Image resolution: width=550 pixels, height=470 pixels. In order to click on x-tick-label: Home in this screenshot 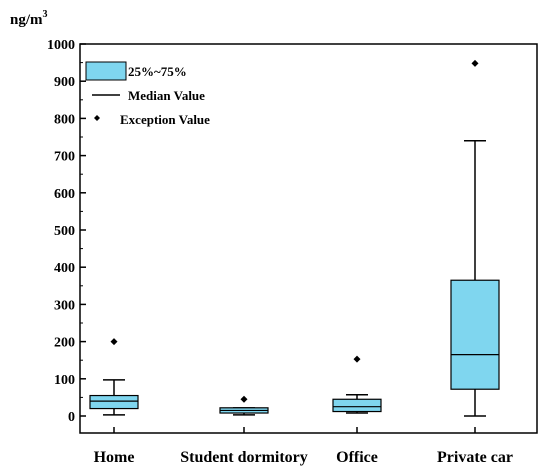, I will do `click(114, 457)`.